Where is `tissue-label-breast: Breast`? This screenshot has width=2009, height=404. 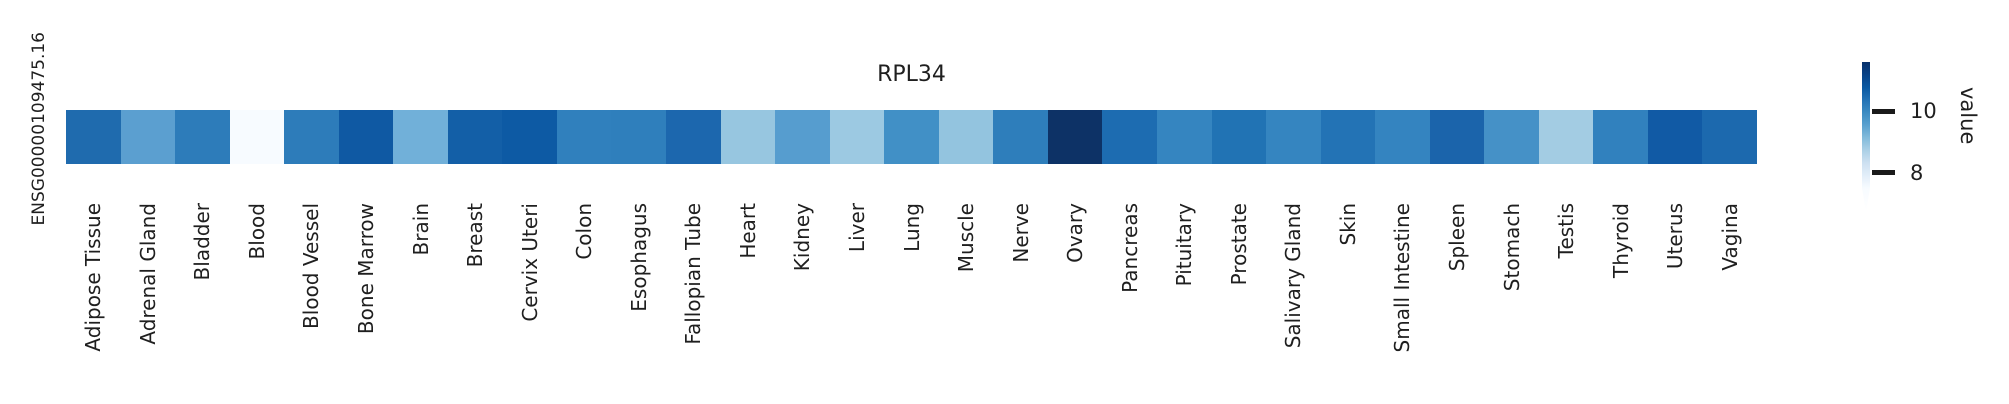
tissue-label-breast: Breast is located at coordinates (475, 235).